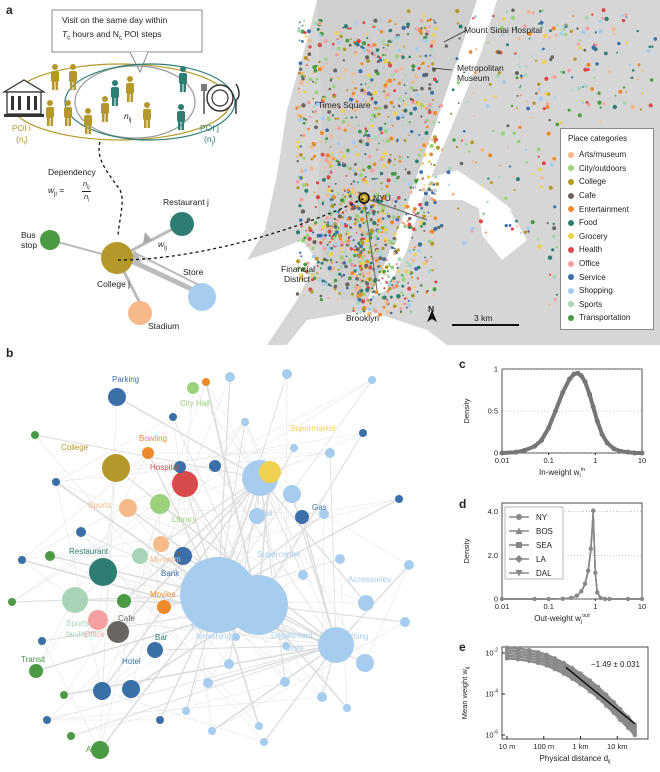 Image resolution: width=660 pixels, height=772 pixels. I want to click on person-icons-teal, so click(149, 98).